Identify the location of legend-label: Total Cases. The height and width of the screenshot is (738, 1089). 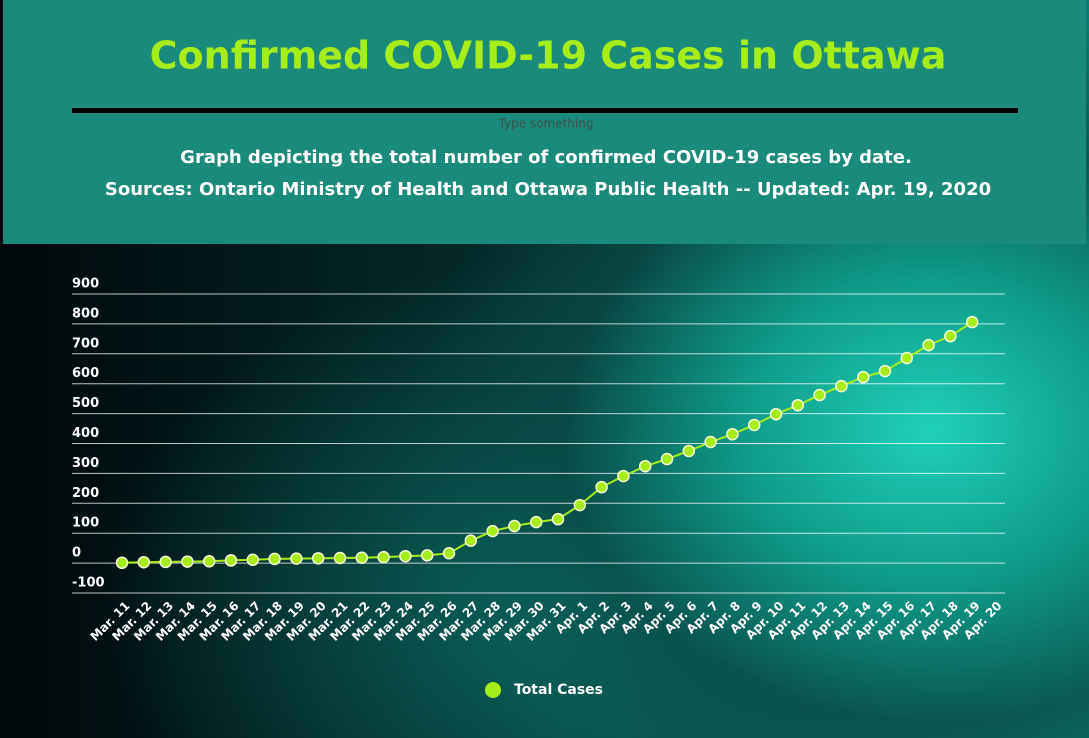
(558, 690).